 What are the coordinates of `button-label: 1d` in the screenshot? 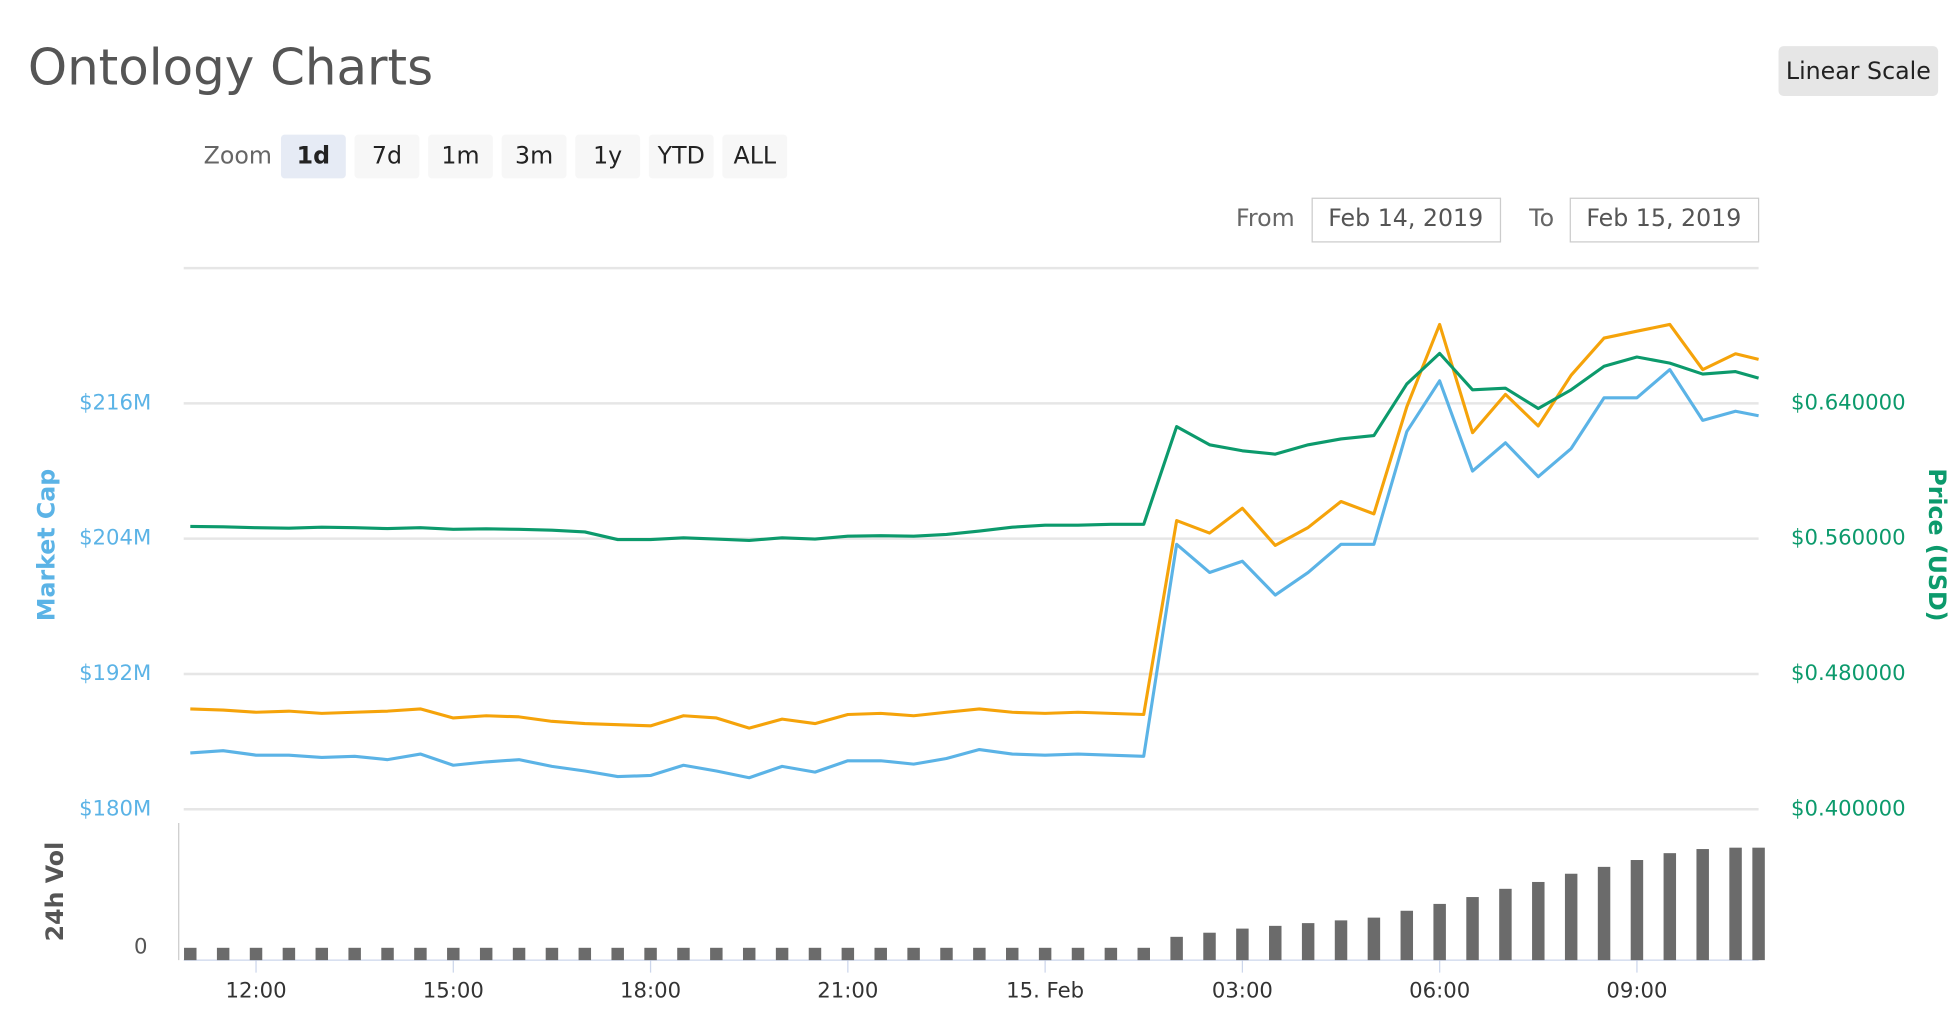 It's located at (313, 156).